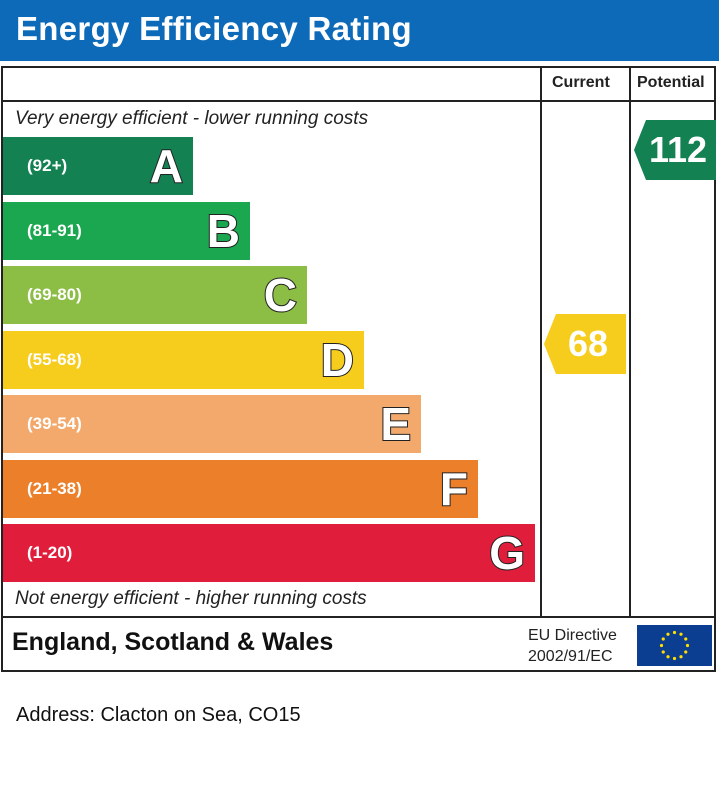 The image size is (719, 805). I want to click on band-range-label: (1-20), so click(50, 552).